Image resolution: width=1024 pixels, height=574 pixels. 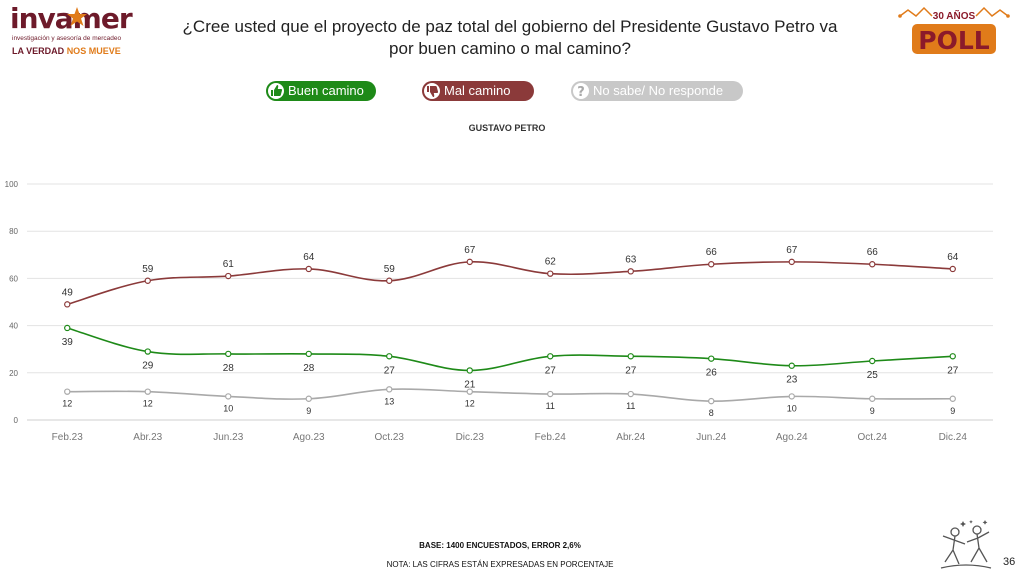 I want to click on legend-ns-label: No sabe/ No responde, so click(x=658, y=90).